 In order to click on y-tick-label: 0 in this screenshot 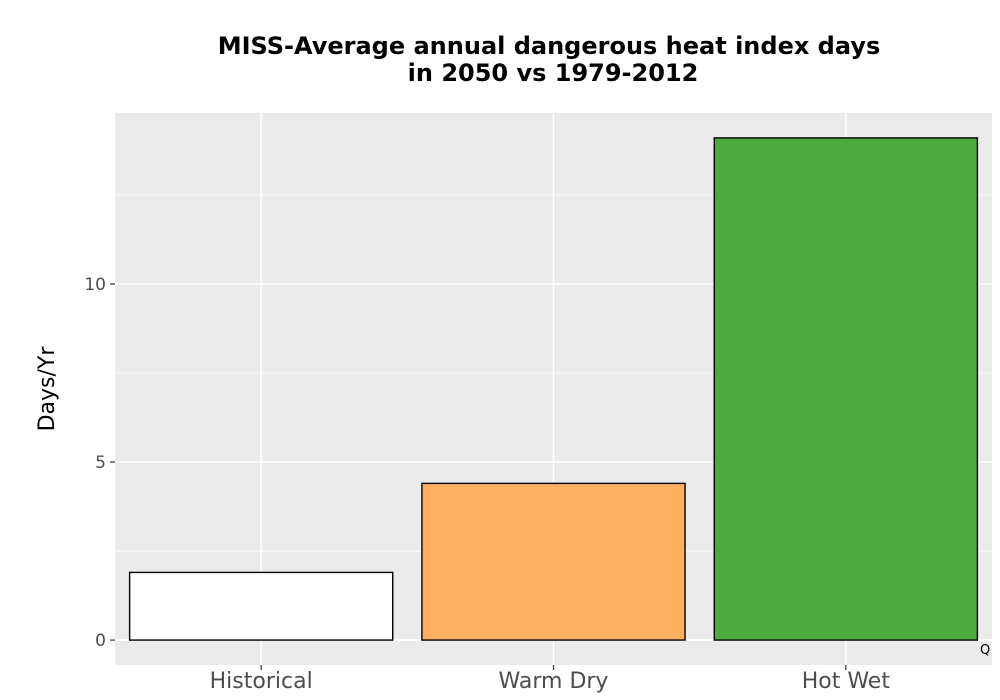, I will do `click(100, 641)`.